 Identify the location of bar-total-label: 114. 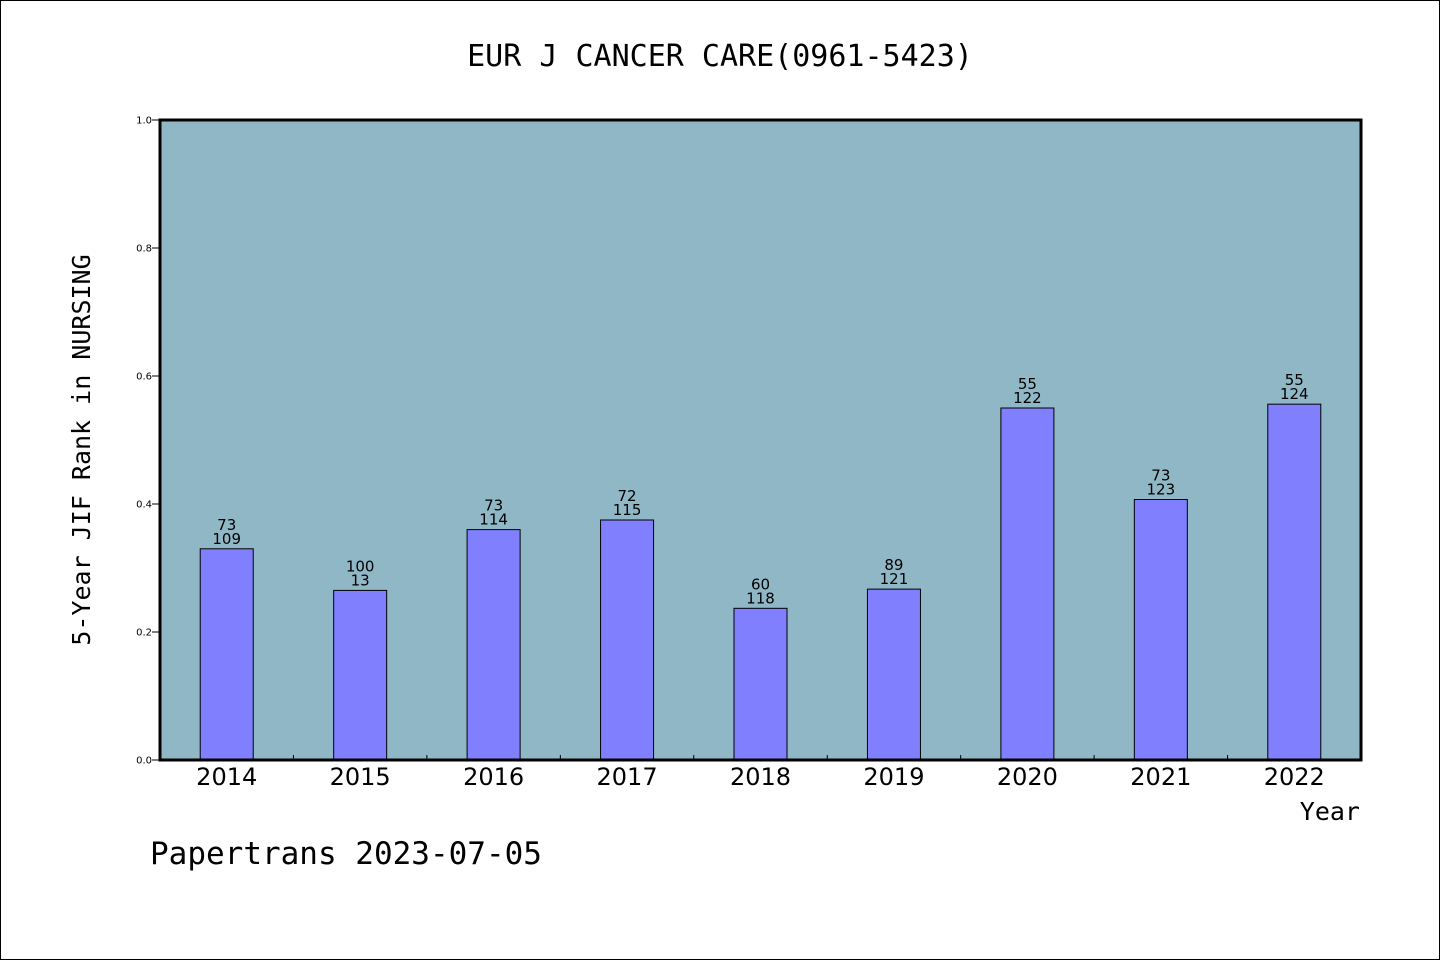
(493, 520).